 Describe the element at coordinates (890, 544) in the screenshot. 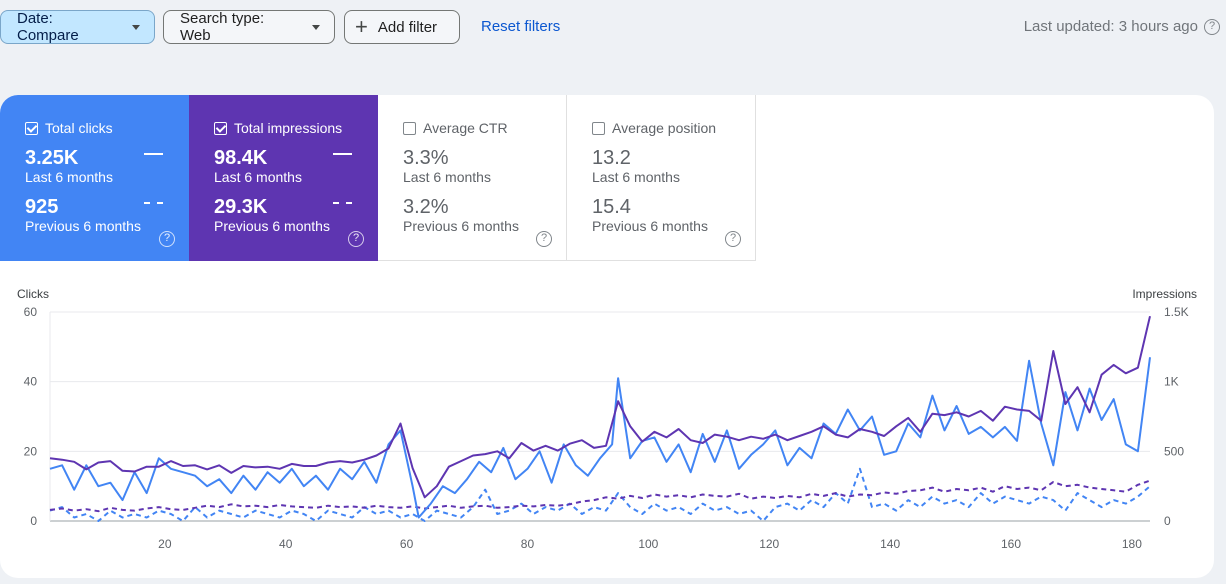

I see `x-tick-label: 140` at that location.